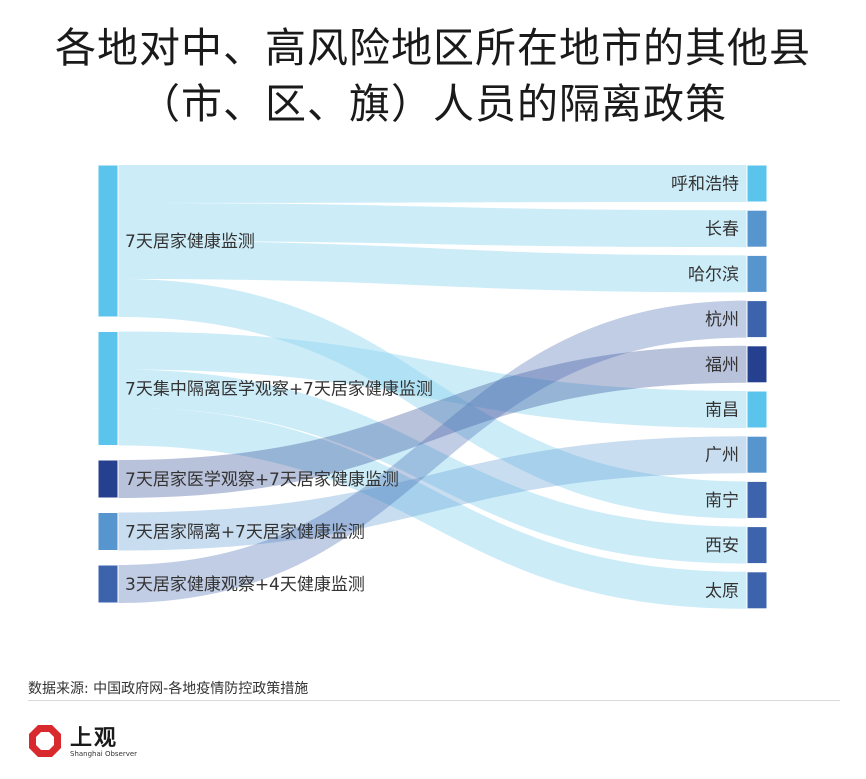 This screenshot has height=779, width=866. Describe the element at coordinates (722, 230) in the screenshot. I see `target-label-1: 长春` at that location.